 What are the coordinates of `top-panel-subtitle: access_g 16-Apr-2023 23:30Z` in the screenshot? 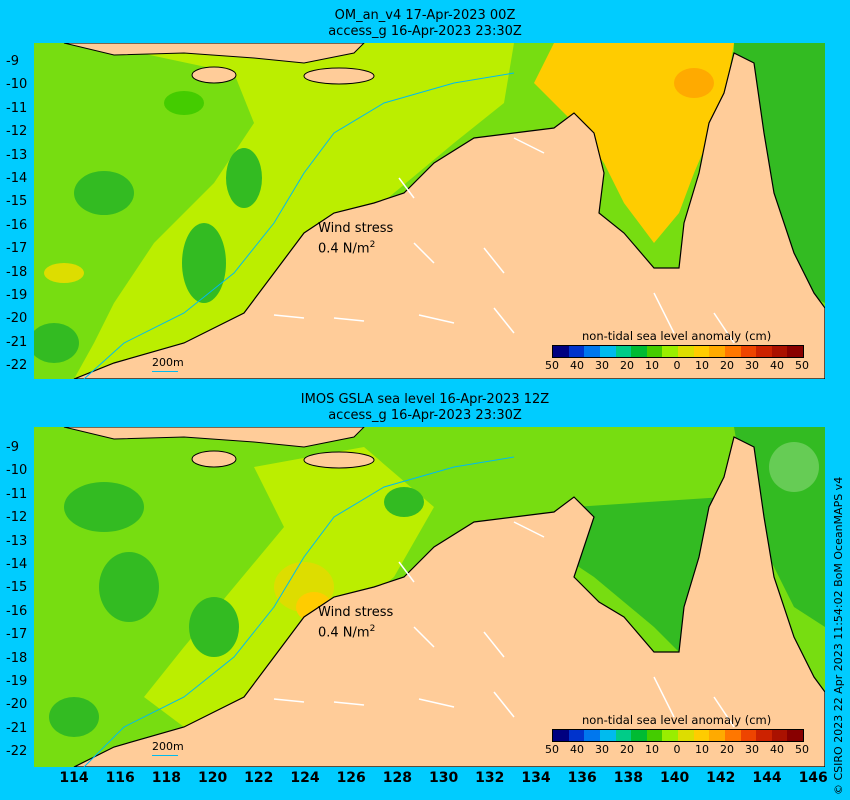 It's located at (425, 31).